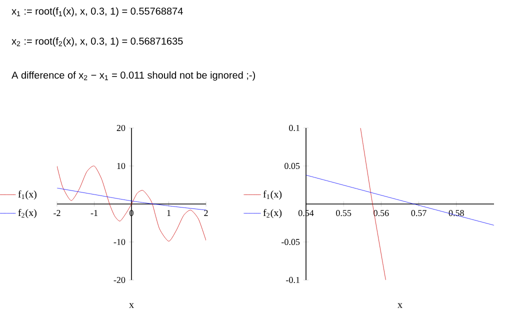 Image resolution: width=519 pixels, height=328 pixels. What do you see at coordinates (418, 213) in the screenshot?
I see `x-tick-label: 0.57` at bounding box center [418, 213].